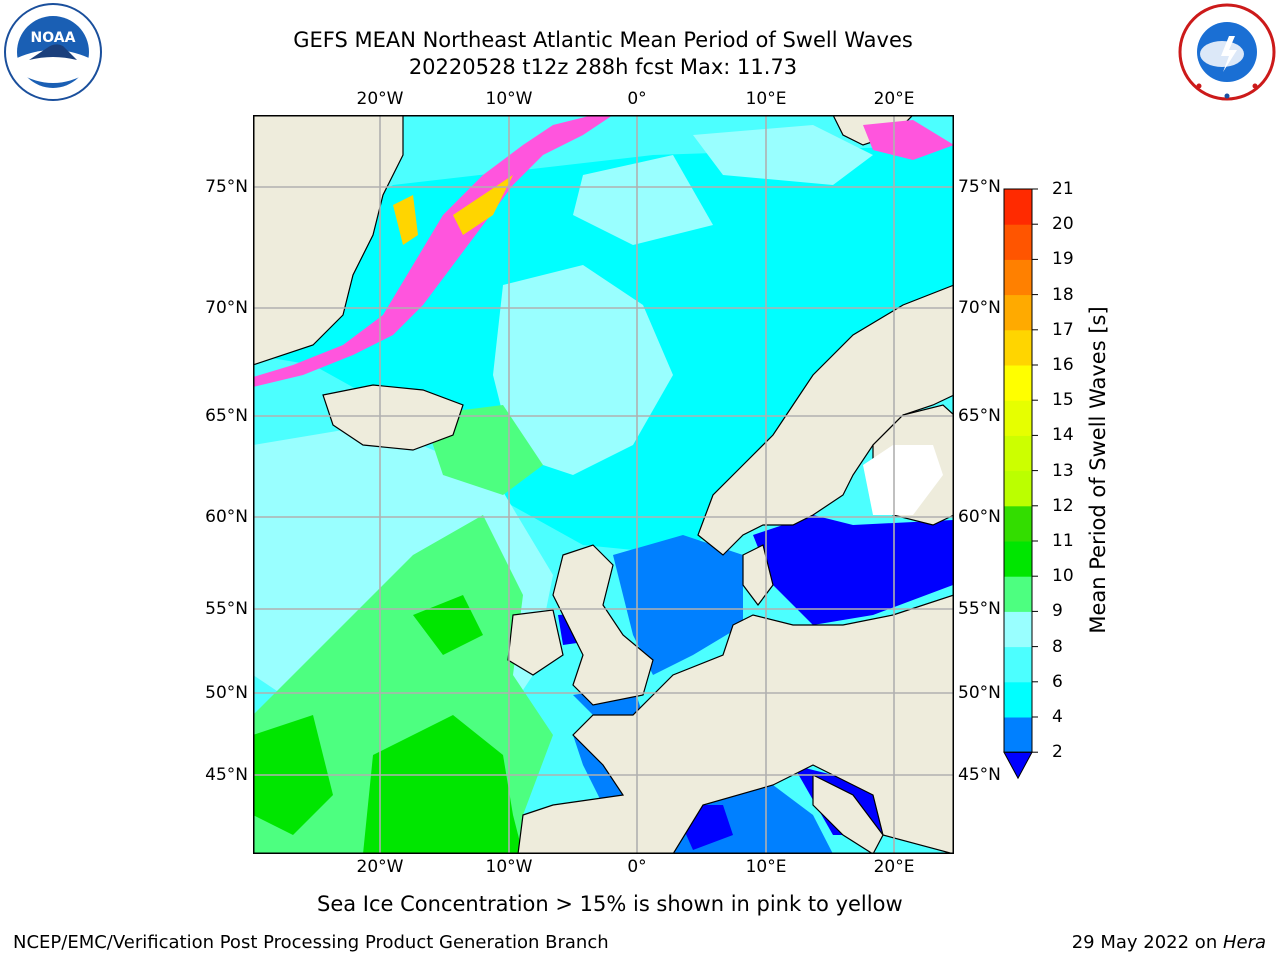 Image resolution: width=1280 pixels, height=960 pixels. I want to click on colorbar-tick-label: 6, so click(1057, 681).